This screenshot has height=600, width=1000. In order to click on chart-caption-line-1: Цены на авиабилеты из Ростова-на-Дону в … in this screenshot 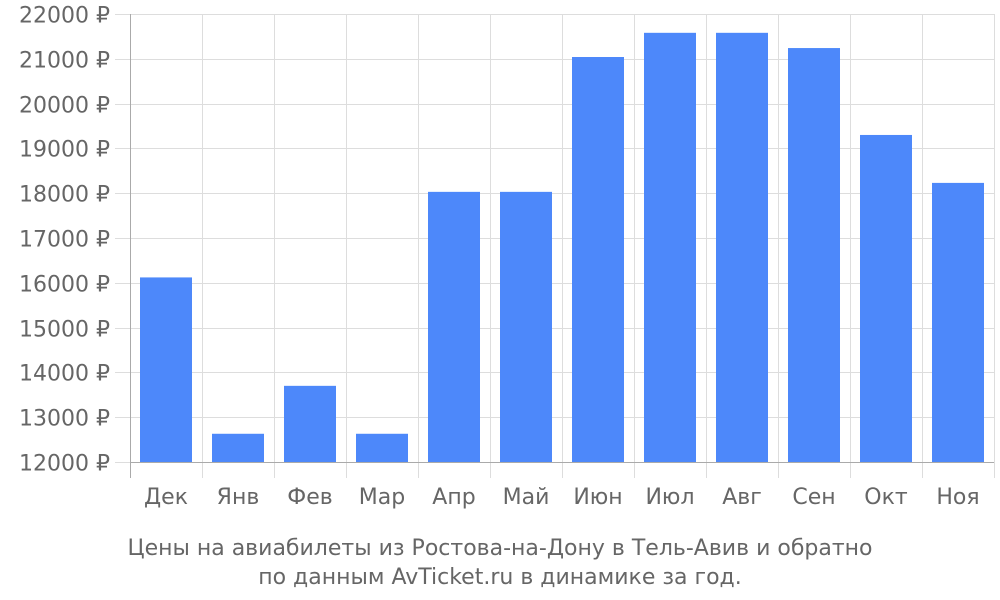, I will do `click(500, 548)`.